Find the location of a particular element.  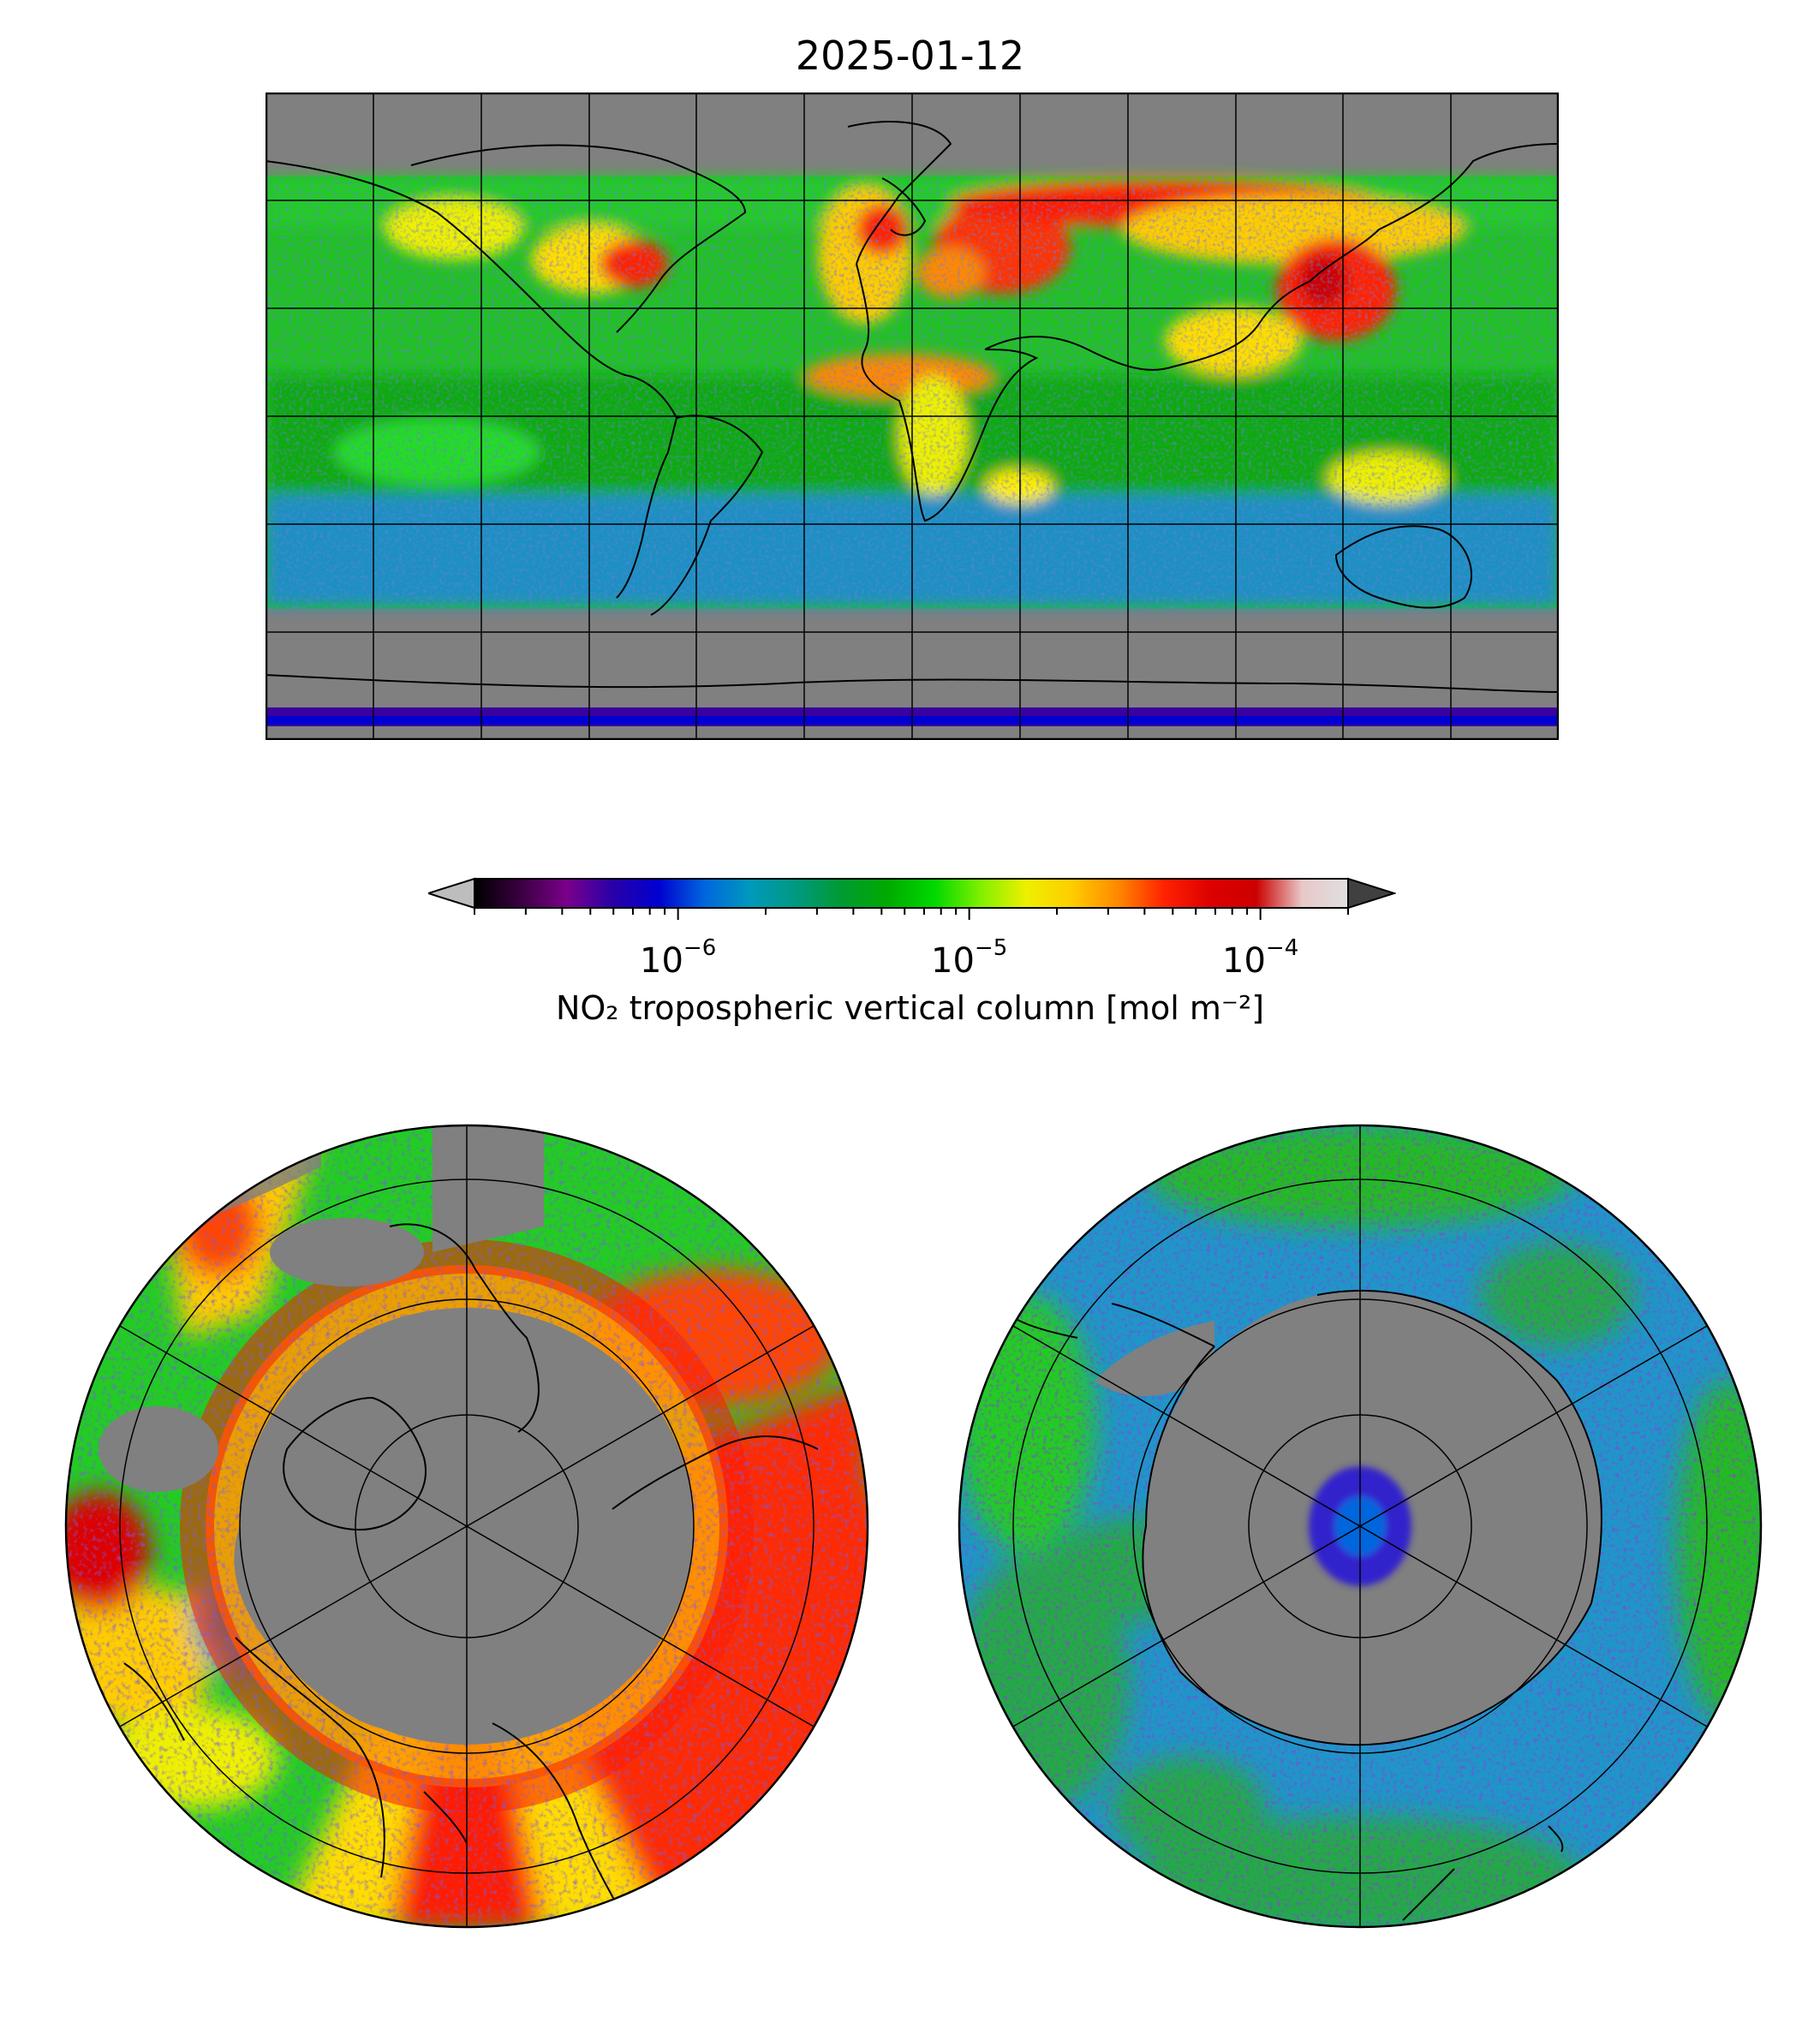

coastlines-north is located at coordinates (471, 1575).